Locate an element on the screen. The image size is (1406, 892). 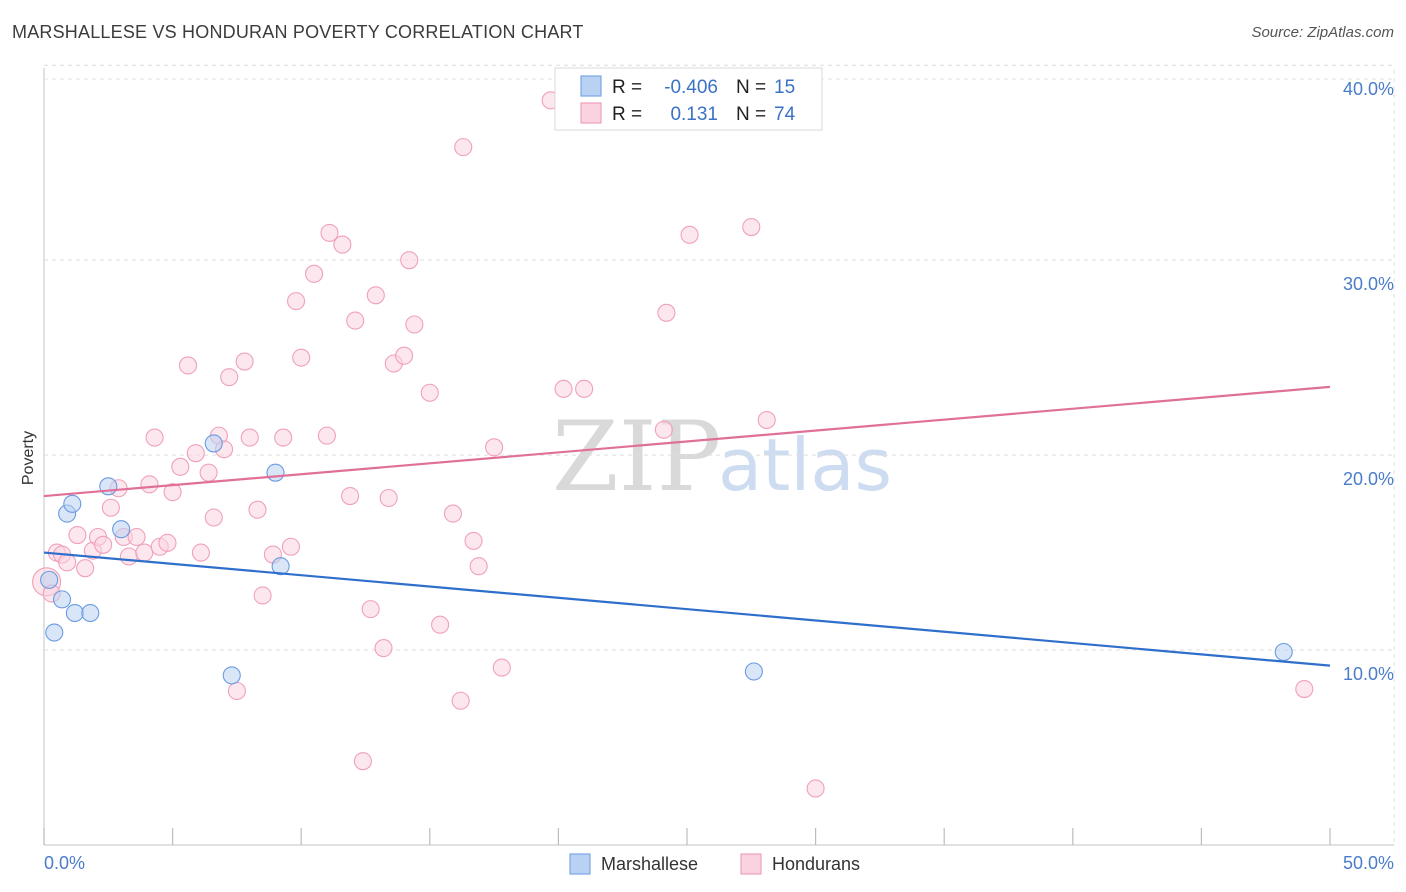
hondurans-trend-line is located at coordinates (687, 441).